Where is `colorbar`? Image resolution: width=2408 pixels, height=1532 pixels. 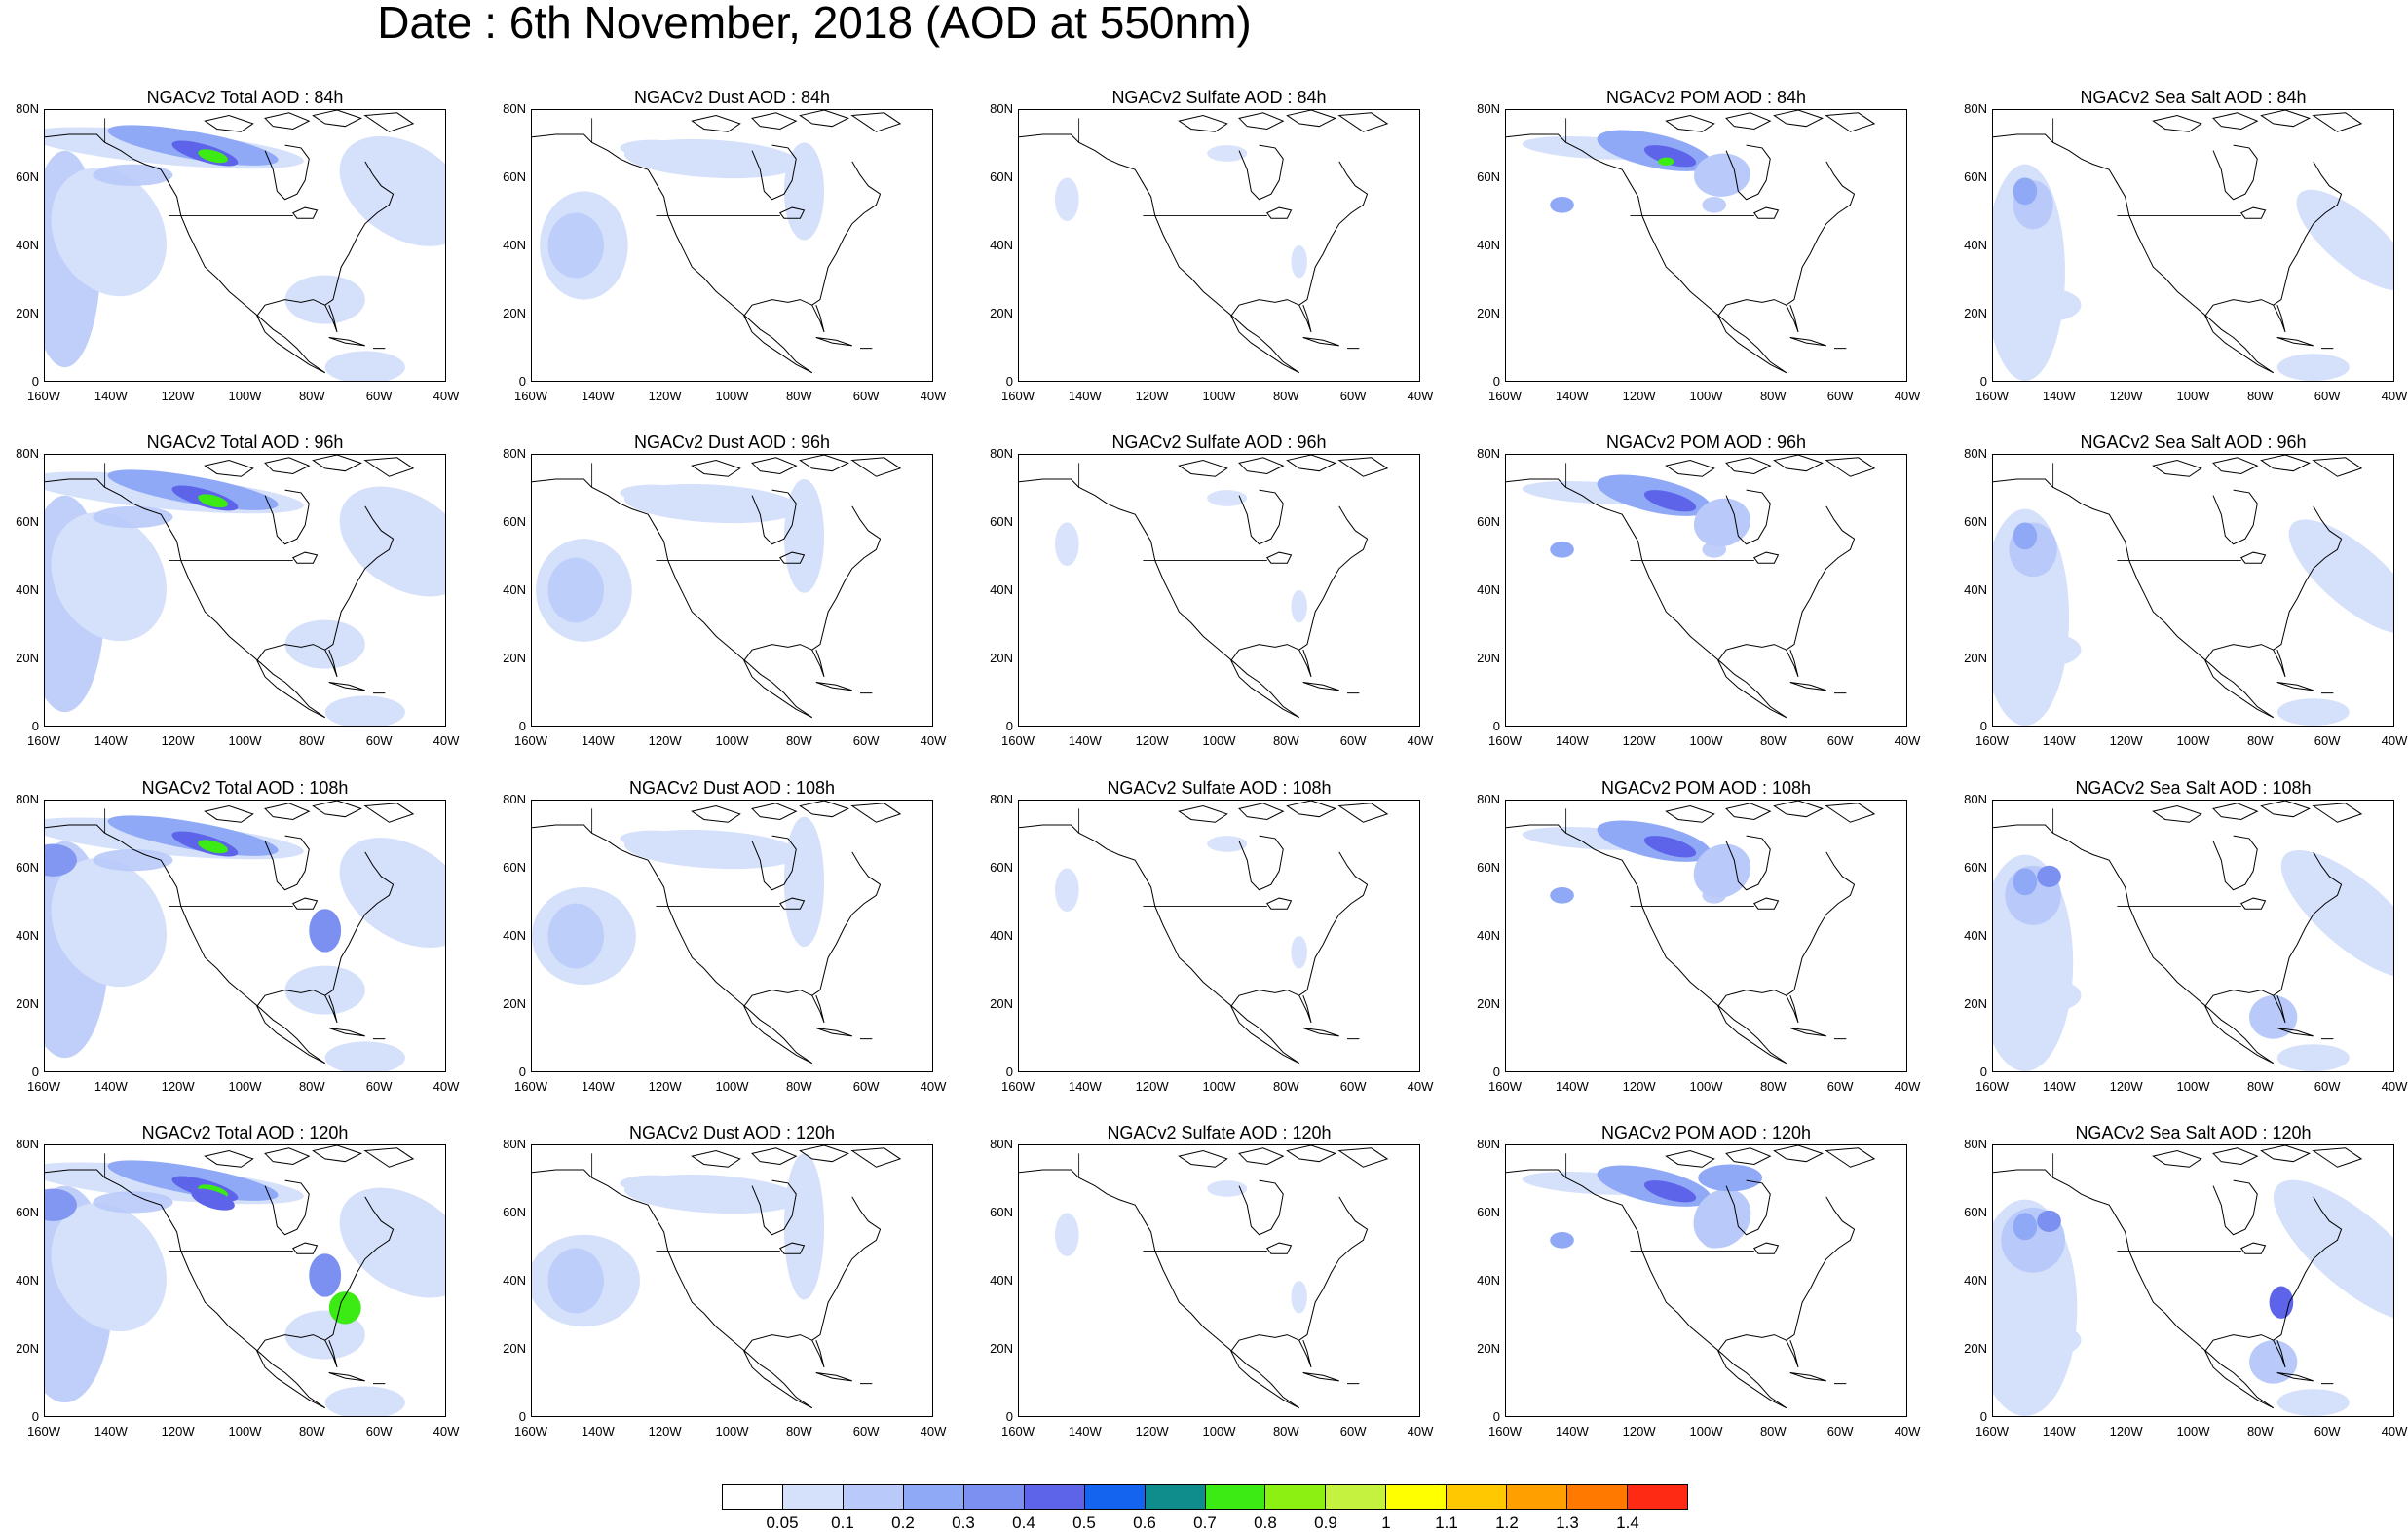
colorbar is located at coordinates (1205, 1497).